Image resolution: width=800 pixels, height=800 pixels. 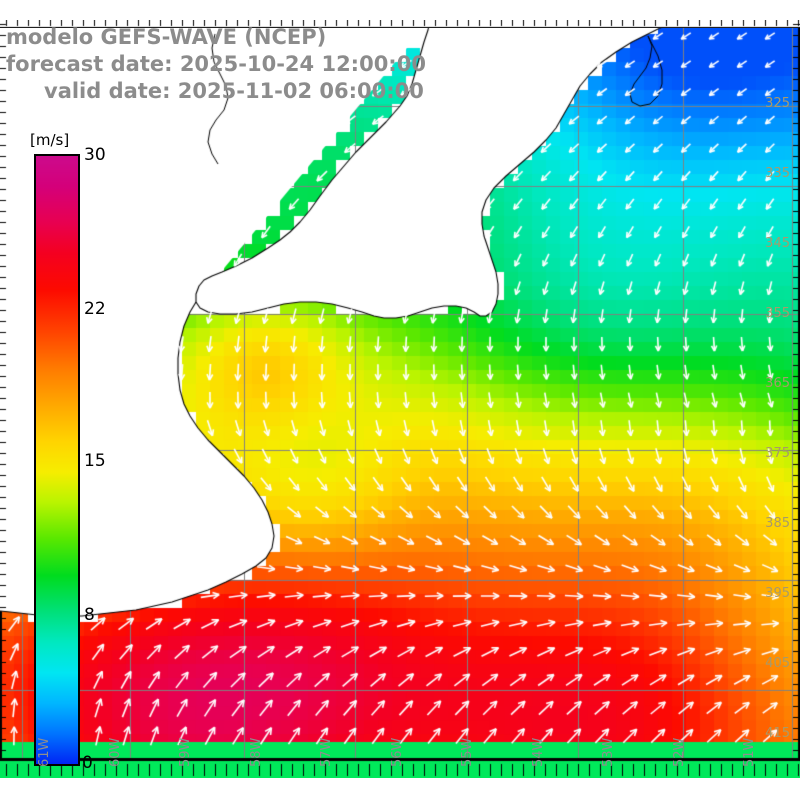 What do you see at coordinates (608, 752) in the screenshot?
I see `longitude-label-53W: 53W` at bounding box center [608, 752].